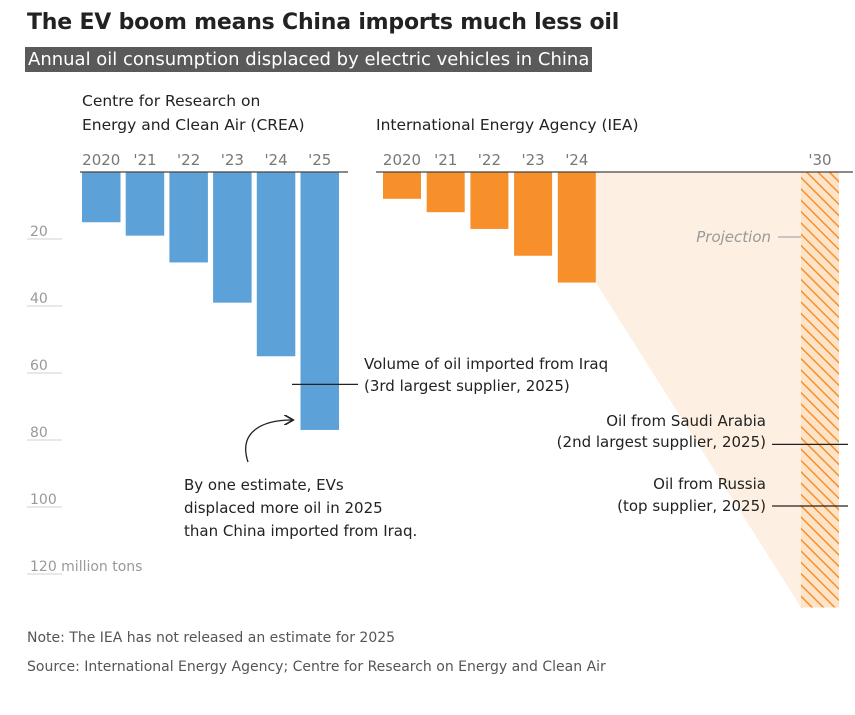 This screenshot has width=855, height=715. I want to click on annotation-arrow, so click(268, 441).